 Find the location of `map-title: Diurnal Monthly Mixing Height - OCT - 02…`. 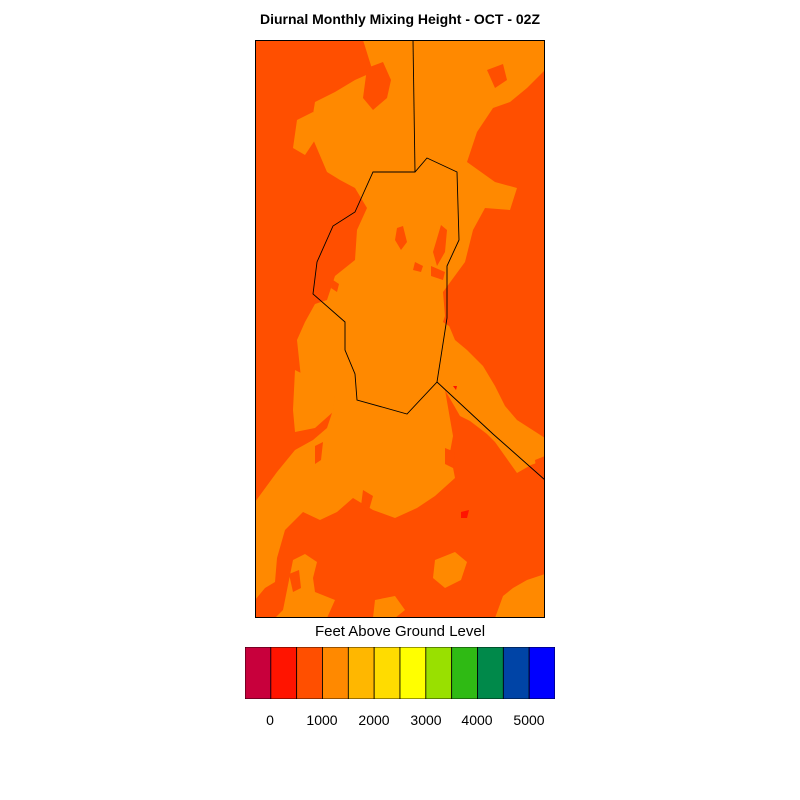

map-title: Diurnal Monthly Mixing Height - OCT - 02… is located at coordinates (400, 19).